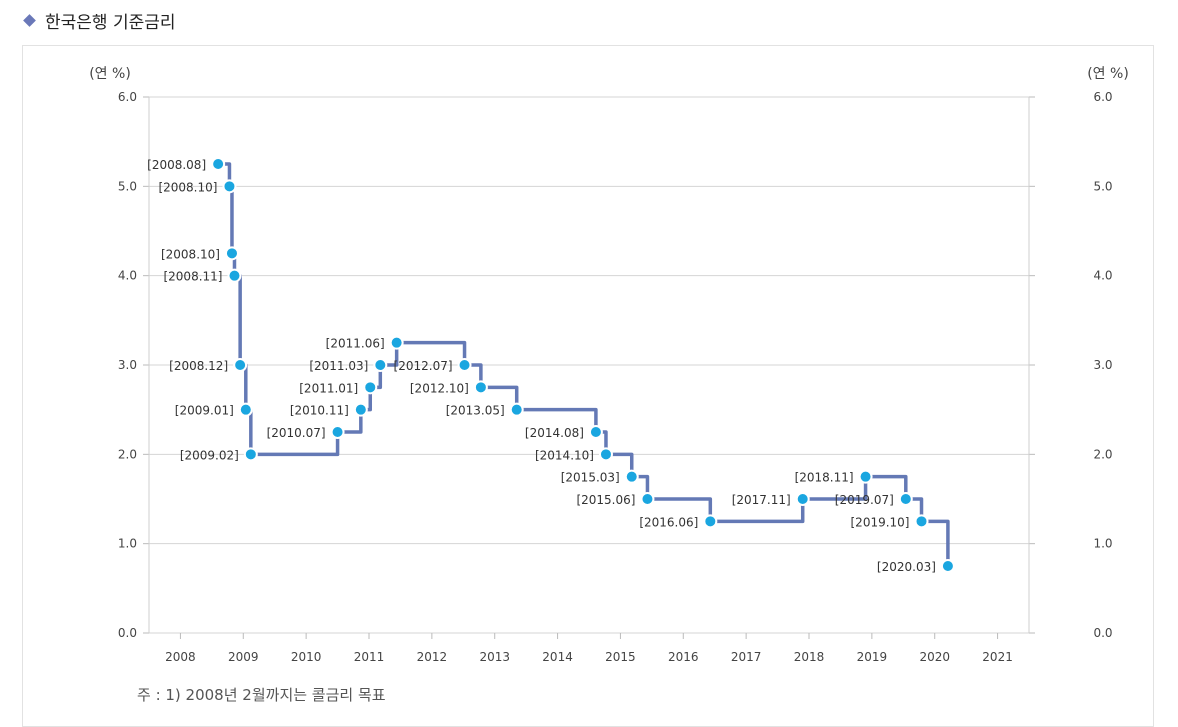 The image size is (1178, 727). Describe the element at coordinates (110, 23) in the screenshot. I see `title-text: 한국은행 기준금리` at that location.